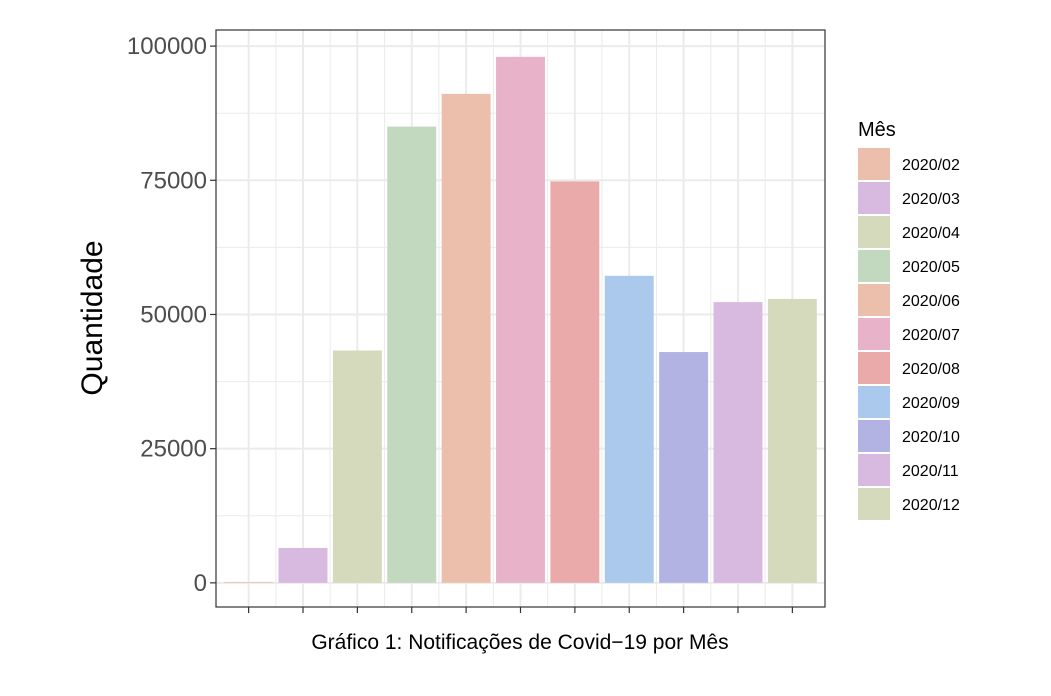 The image size is (1051, 696). Describe the element at coordinates (92, 317) in the screenshot. I see `y-axis-title: Quantidade` at that location.